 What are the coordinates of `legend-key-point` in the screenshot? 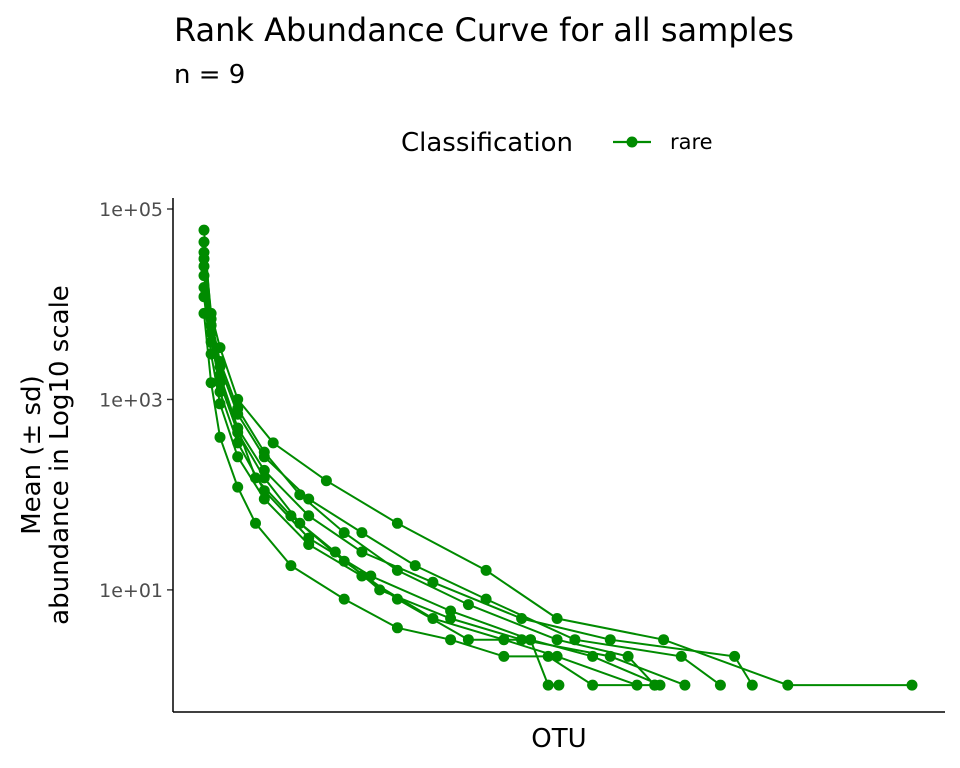 It's located at (632, 142).